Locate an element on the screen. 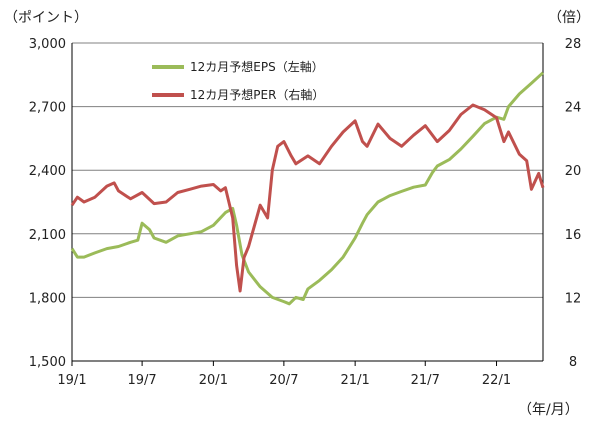  y-right-tick-label: 20 is located at coordinates (573, 171).